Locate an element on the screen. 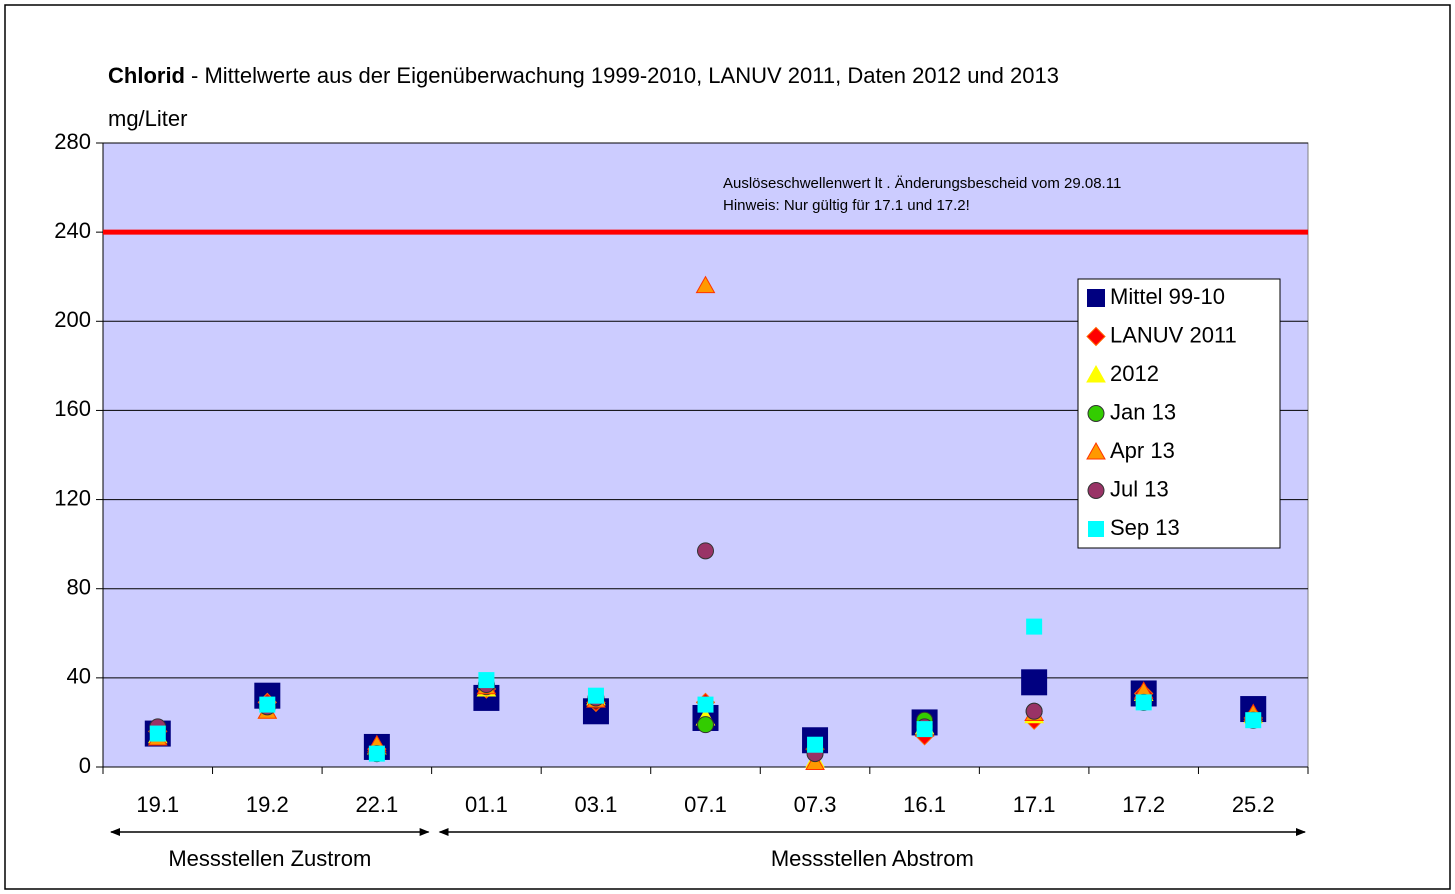 Image resolution: width=1455 pixels, height=894 pixels. legend-label: Mittel 99-10 is located at coordinates (1167, 296).